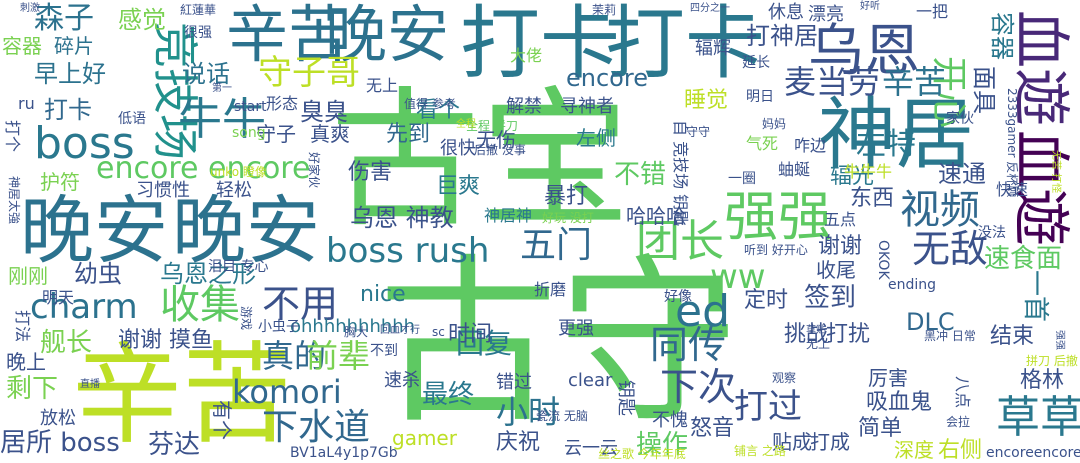 The image size is (1080, 463). What do you see at coordinates (526, 55) in the screenshot?
I see `word: 大佬` at bounding box center [526, 55].